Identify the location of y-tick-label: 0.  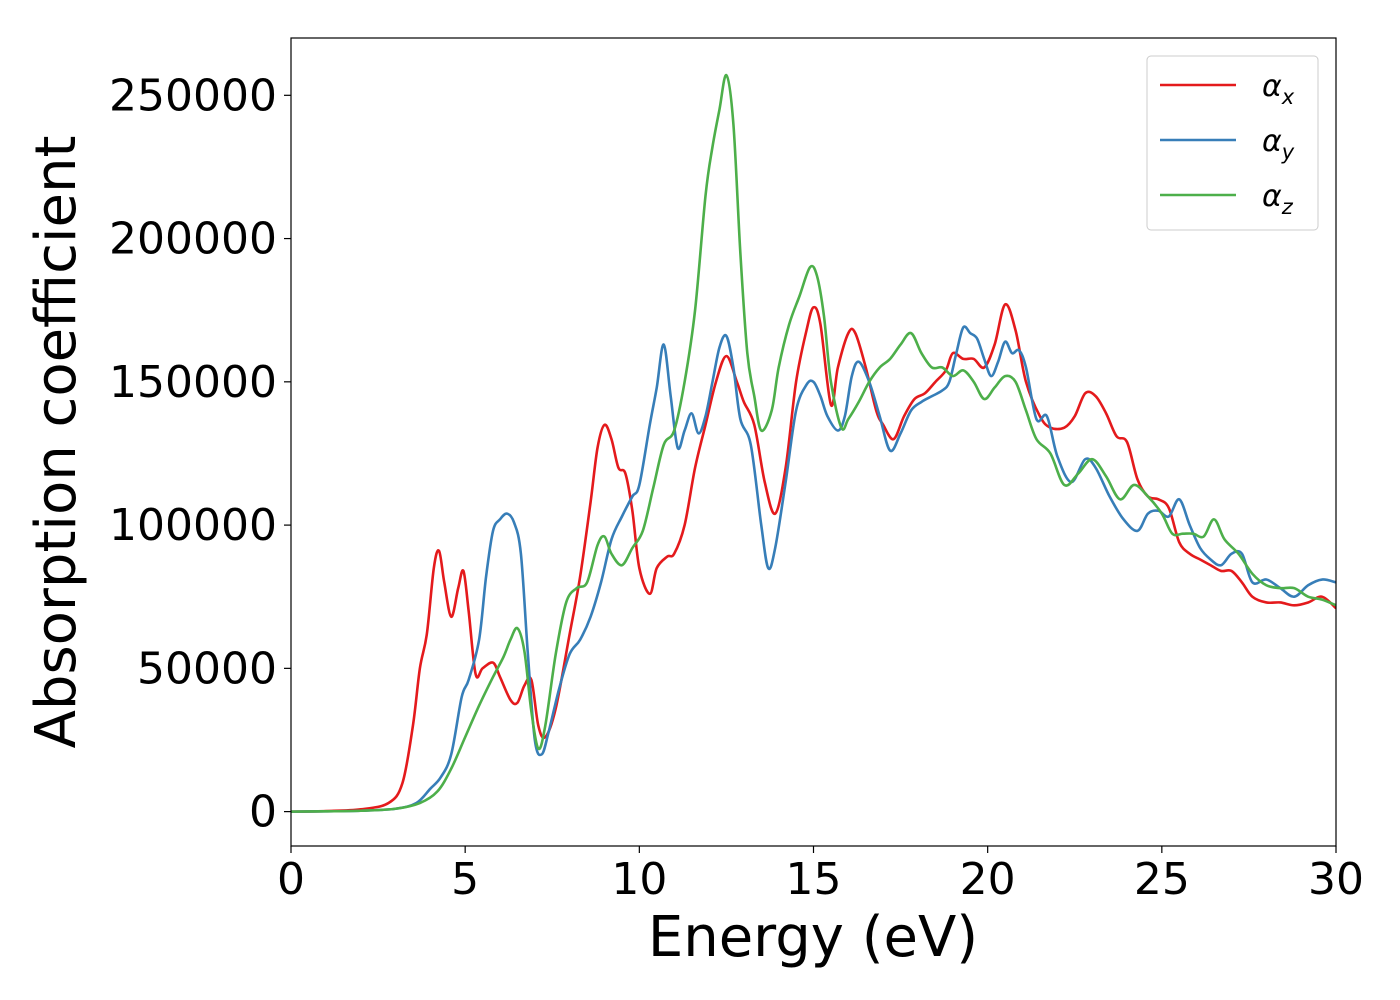
(263, 812).